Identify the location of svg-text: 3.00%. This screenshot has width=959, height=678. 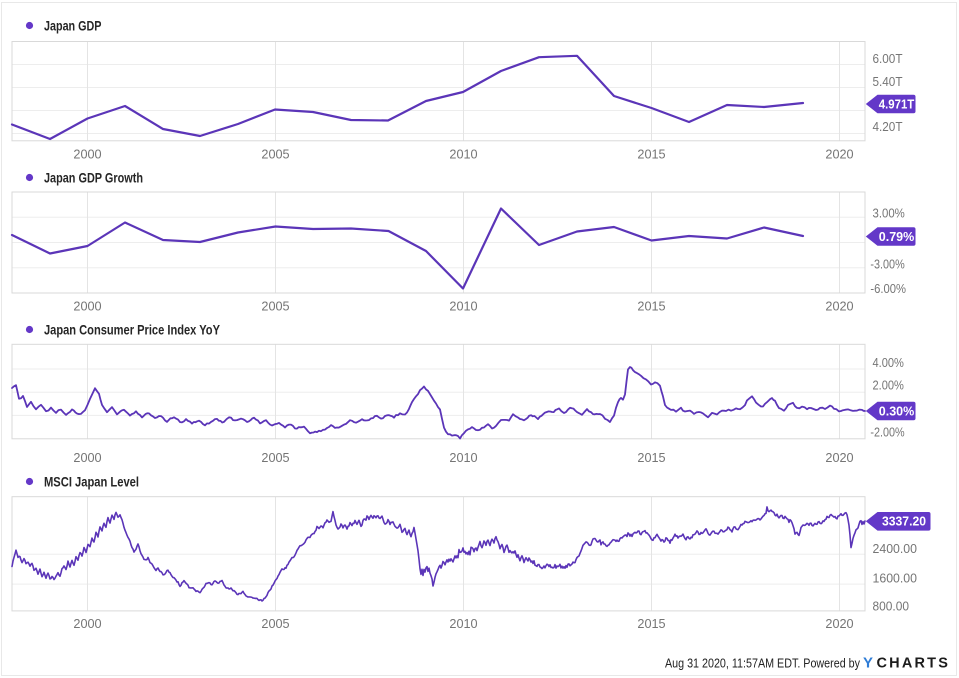
(889, 213).